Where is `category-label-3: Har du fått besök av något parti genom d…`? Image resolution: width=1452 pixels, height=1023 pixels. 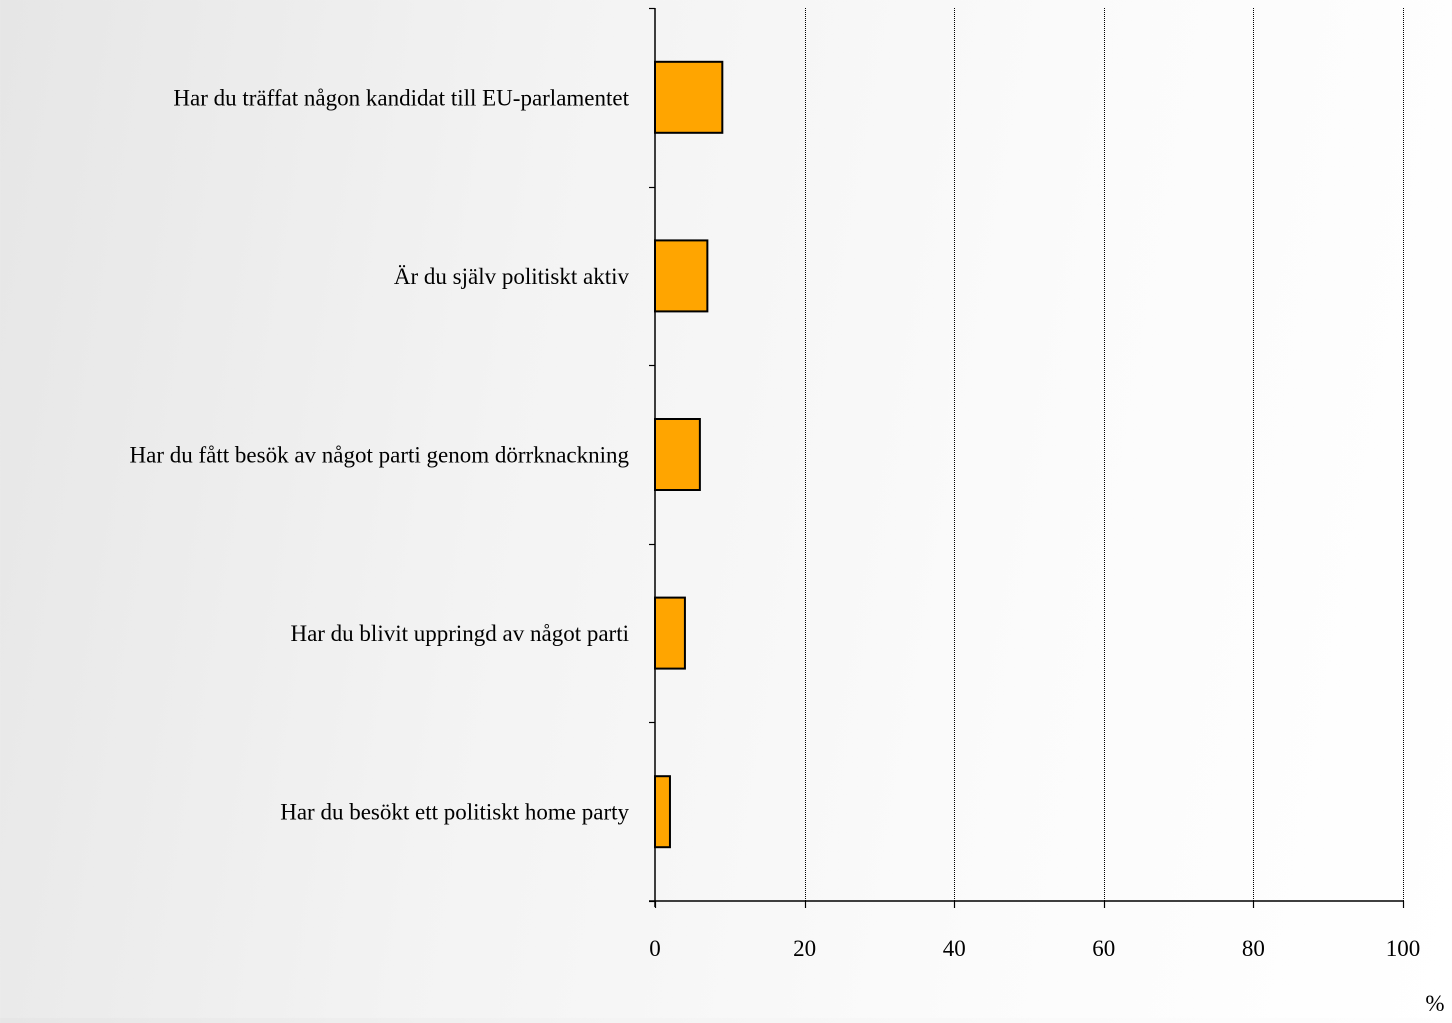 category-label-3: Har du fått besök av något parti genom d… is located at coordinates (380, 455).